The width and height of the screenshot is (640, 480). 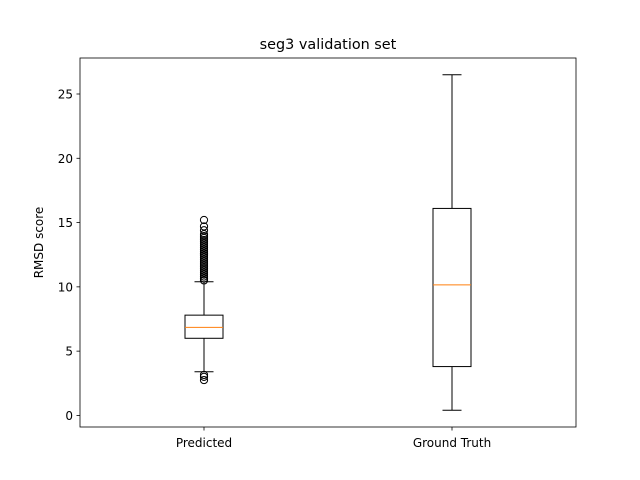 I want to click on chart-title: seg3 validation set, so click(x=328, y=45).